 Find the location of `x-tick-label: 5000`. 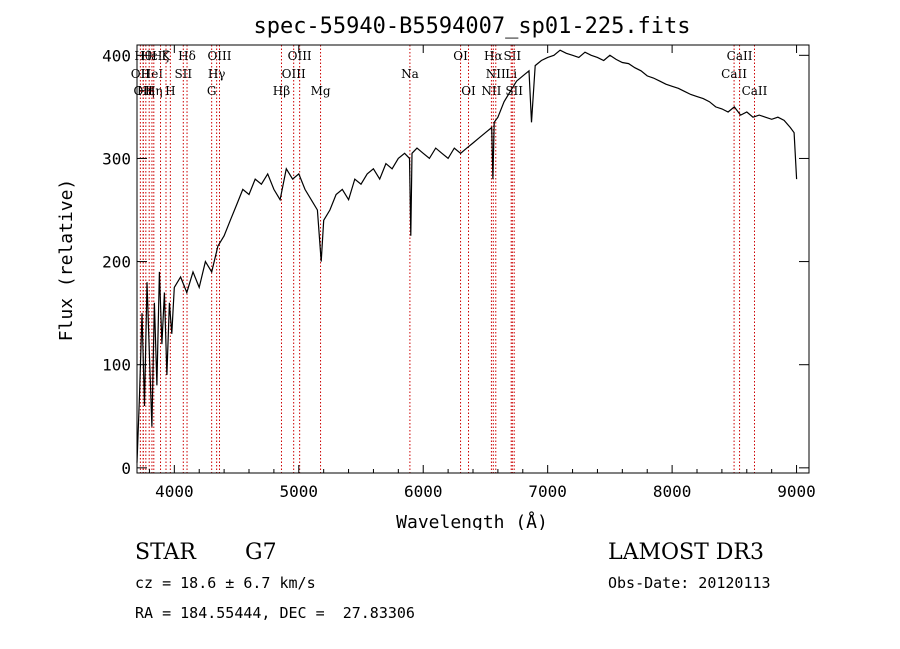

x-tick-label: 5000 is located at coordinates (299, 491).